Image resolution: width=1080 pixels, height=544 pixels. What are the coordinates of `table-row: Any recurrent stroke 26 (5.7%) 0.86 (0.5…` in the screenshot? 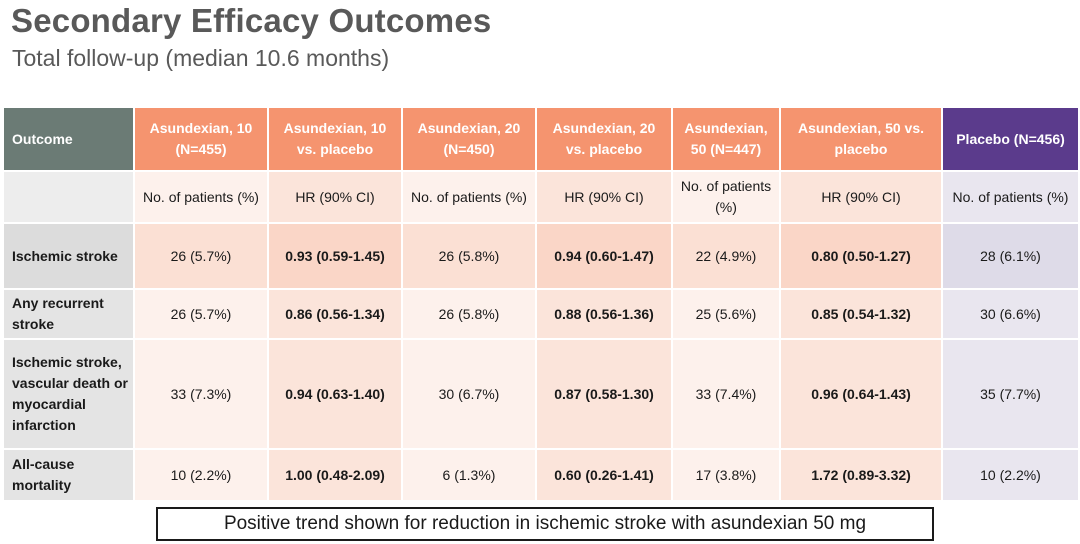 It's located at (541, 314).